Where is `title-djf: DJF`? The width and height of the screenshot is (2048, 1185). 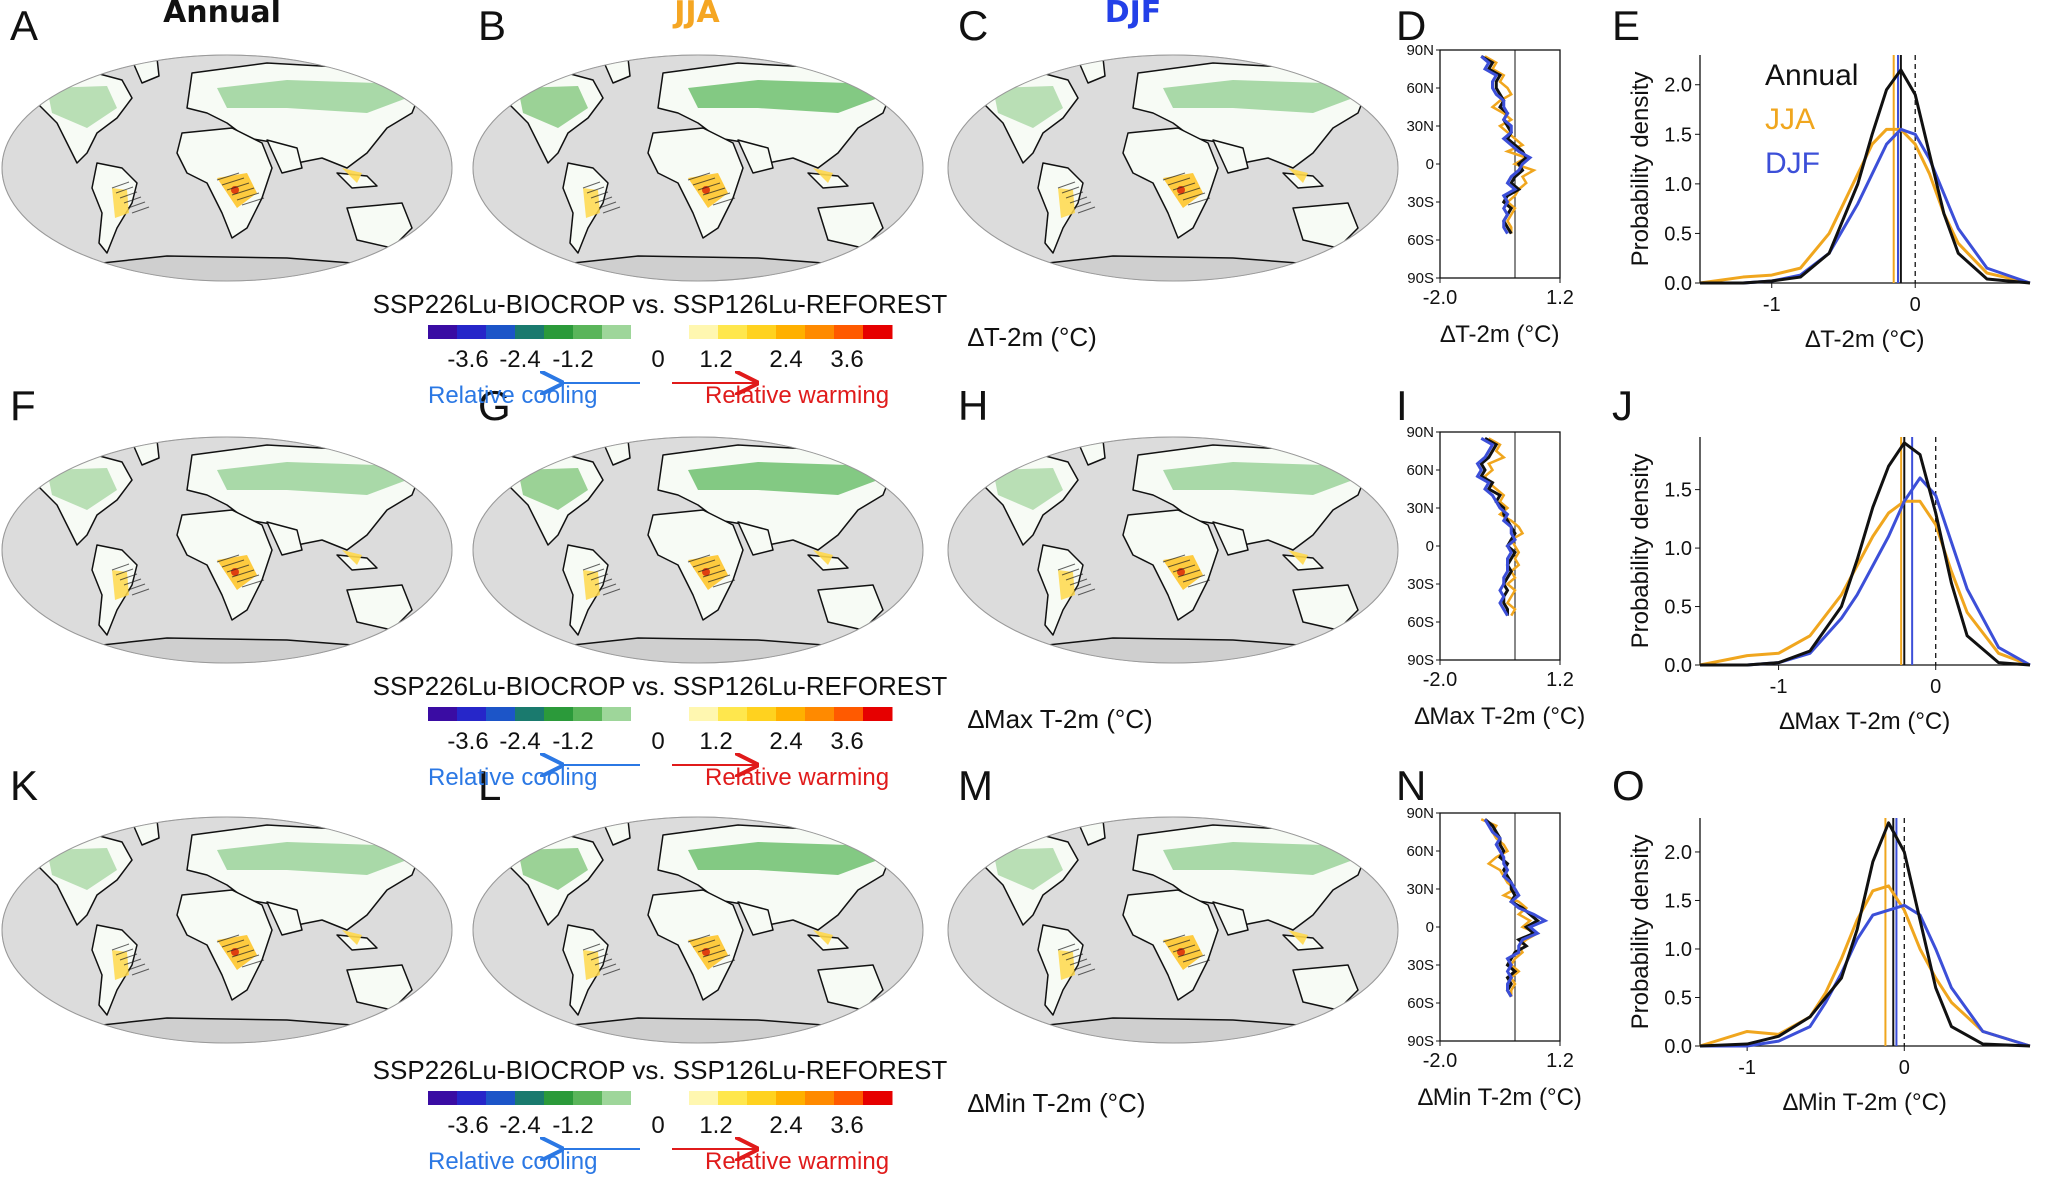
title-djf: DJF is located at coordinates (1133, 15).